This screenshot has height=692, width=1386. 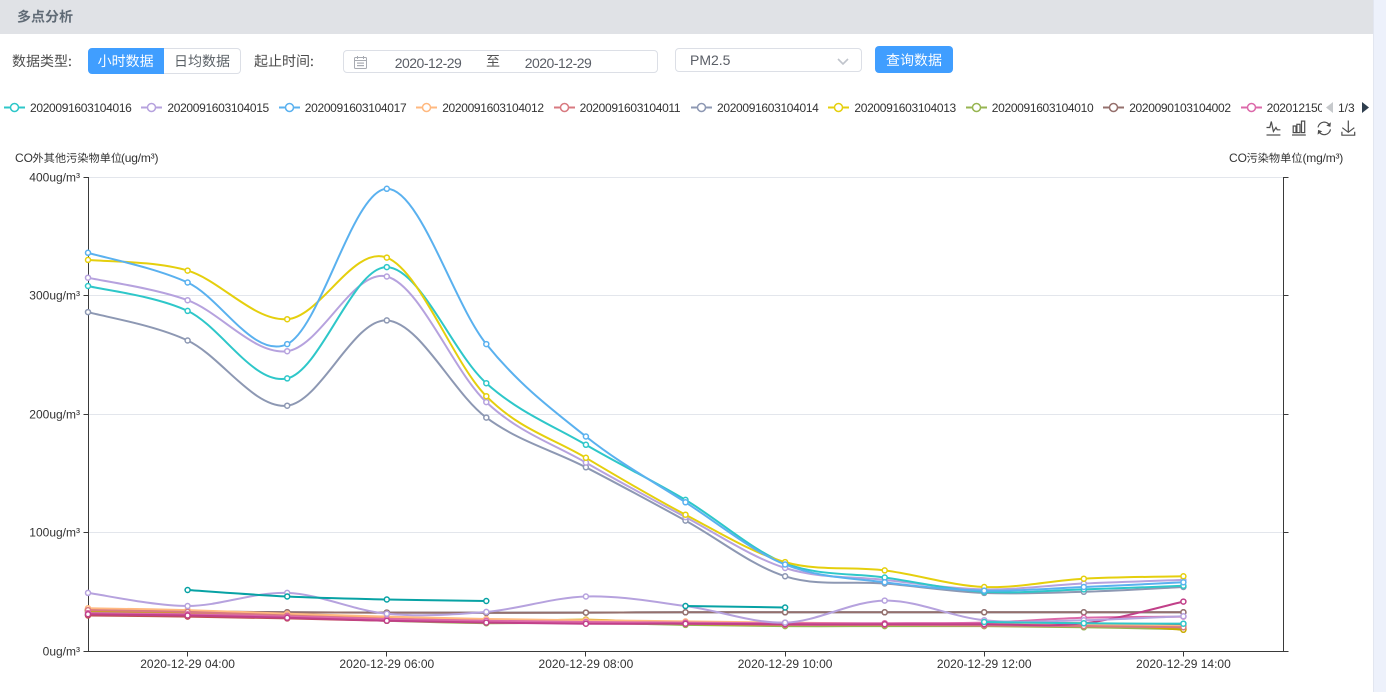 I want to click on svg-text: 2020-12-29 12:00, so click(x=984, y=664).